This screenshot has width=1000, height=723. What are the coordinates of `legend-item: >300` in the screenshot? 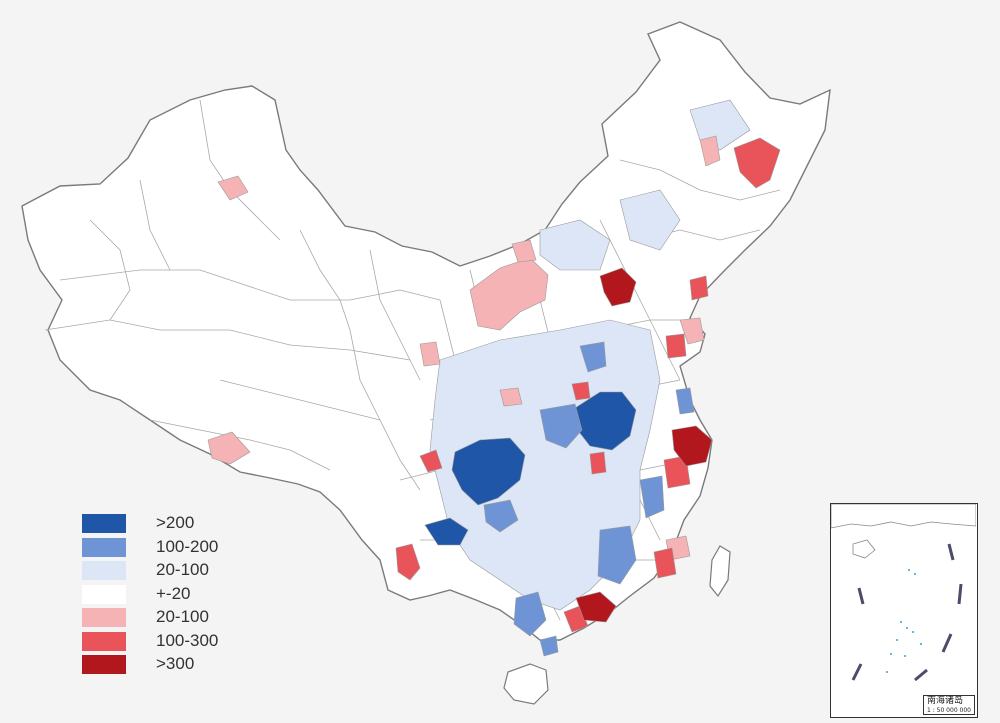 It's located at (162, 665).